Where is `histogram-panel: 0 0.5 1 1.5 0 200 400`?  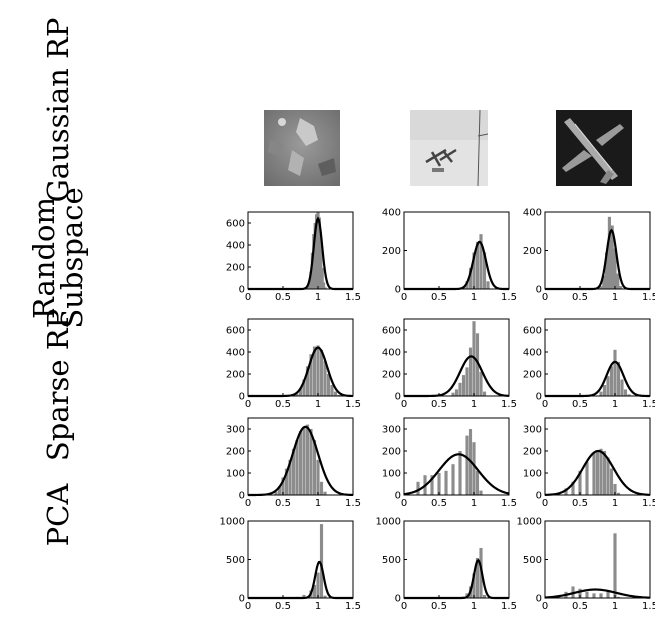
histogram-panel: 0 0.5 1 1.5 0 200 400 is located at coordinates (589, 256).